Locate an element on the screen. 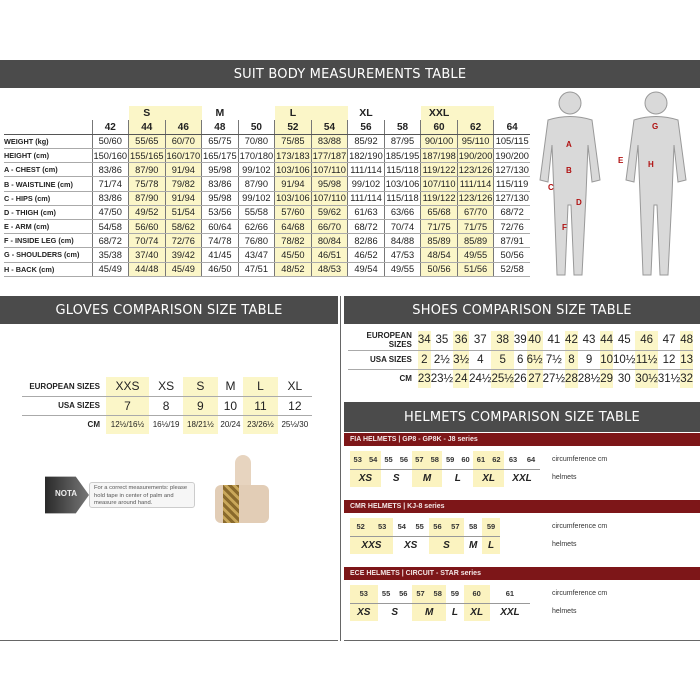  cell-value: 27 is located at coordinates (534, 378).